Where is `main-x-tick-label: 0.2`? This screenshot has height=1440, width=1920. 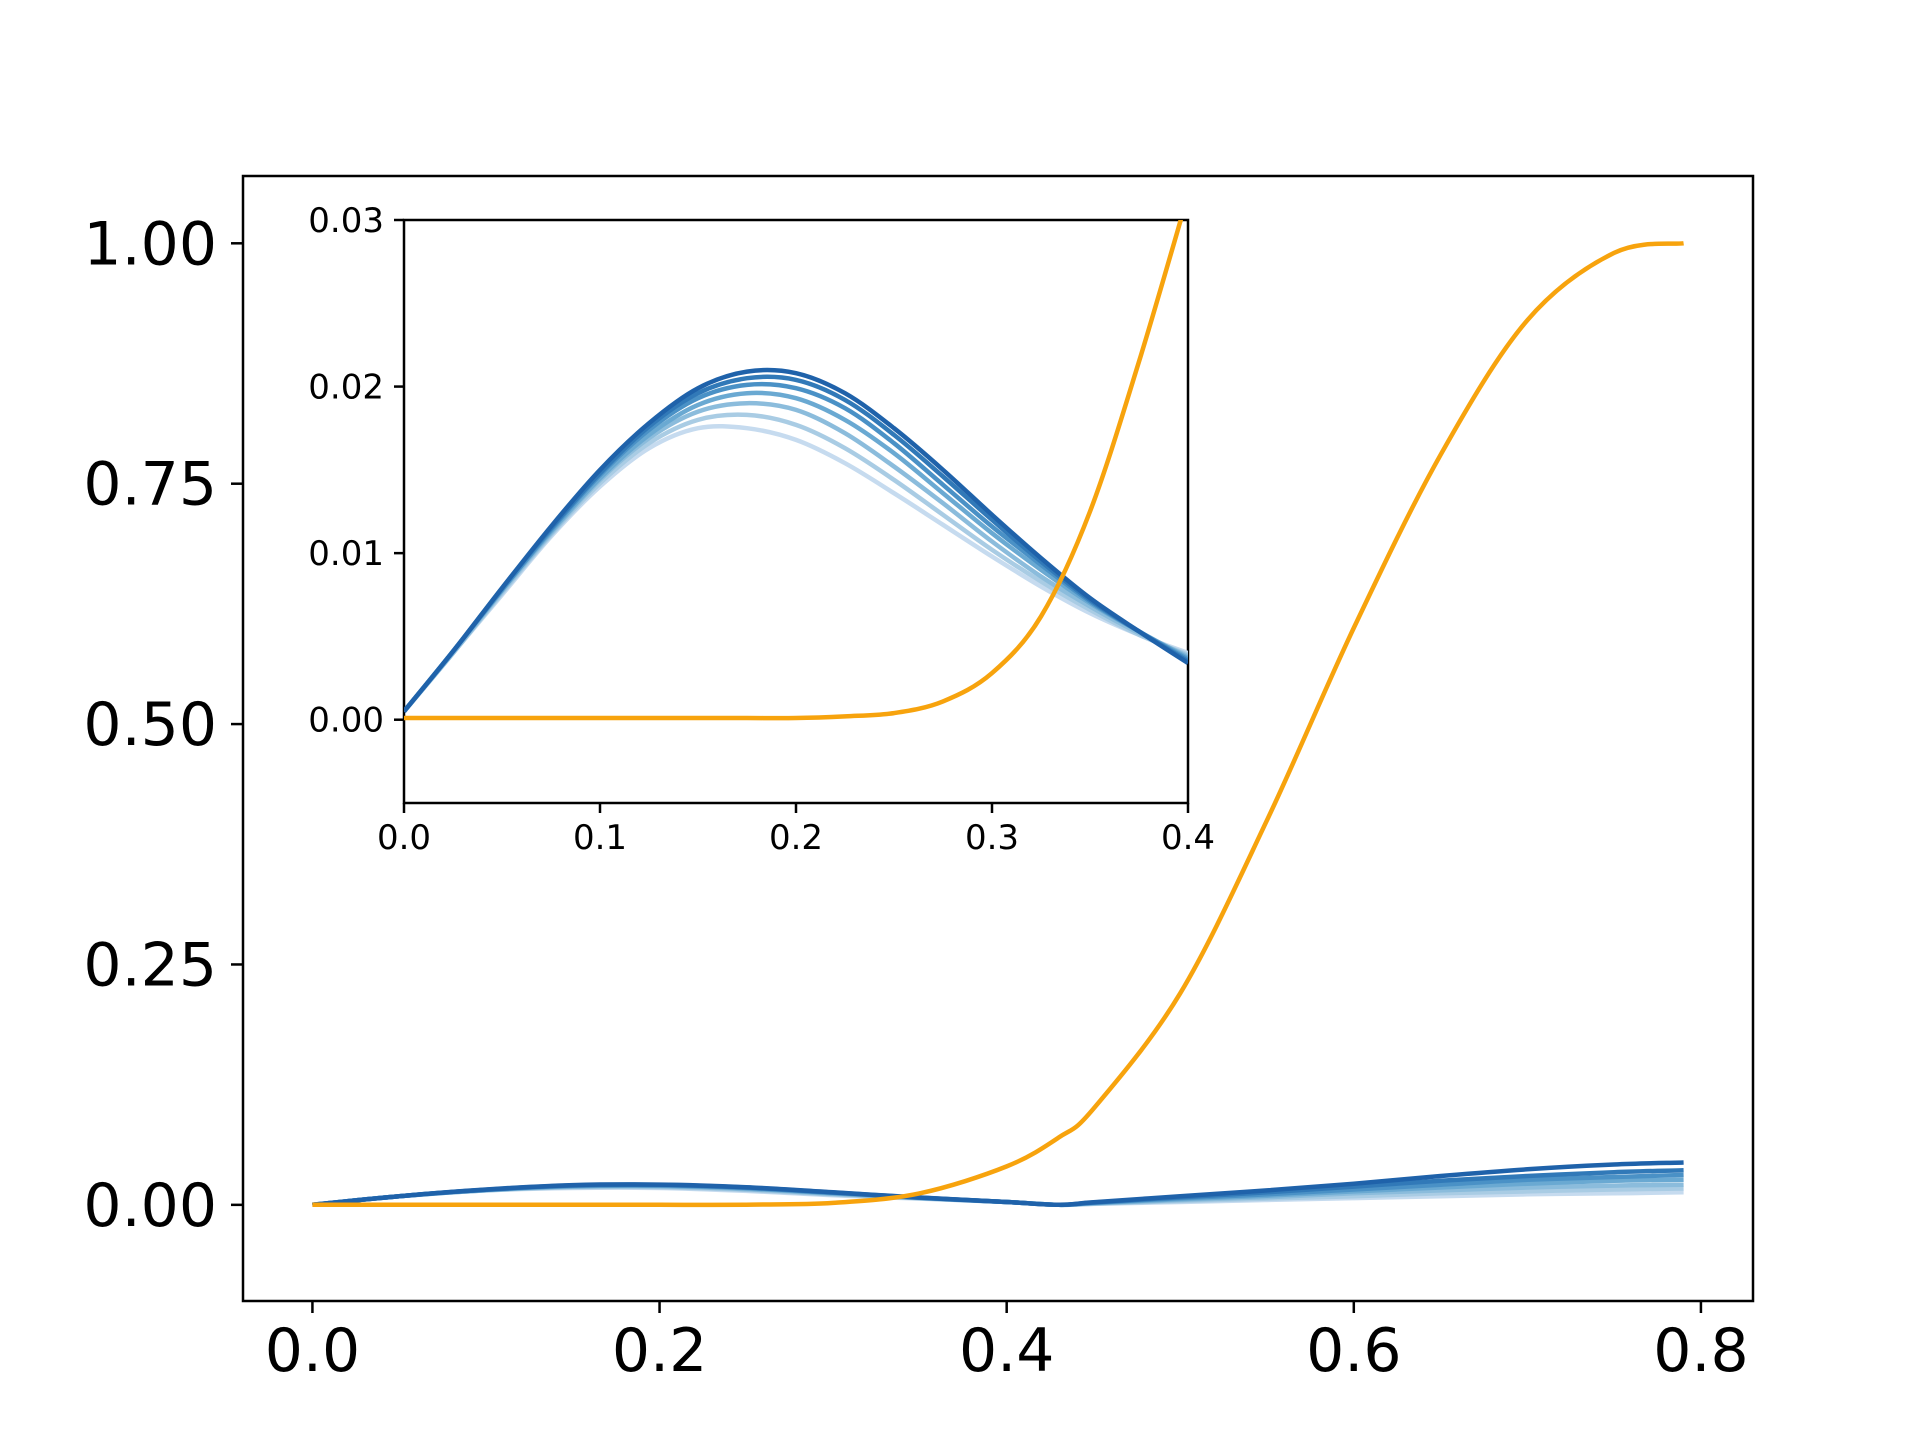 main-x-tick-label: 0.2 is located at coordinates (659, 1351).